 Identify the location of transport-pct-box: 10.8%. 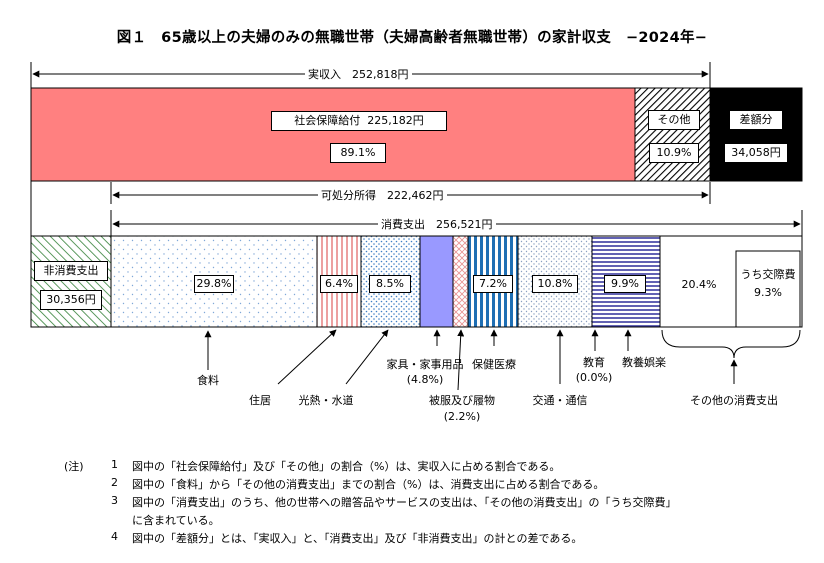
(555, 284).